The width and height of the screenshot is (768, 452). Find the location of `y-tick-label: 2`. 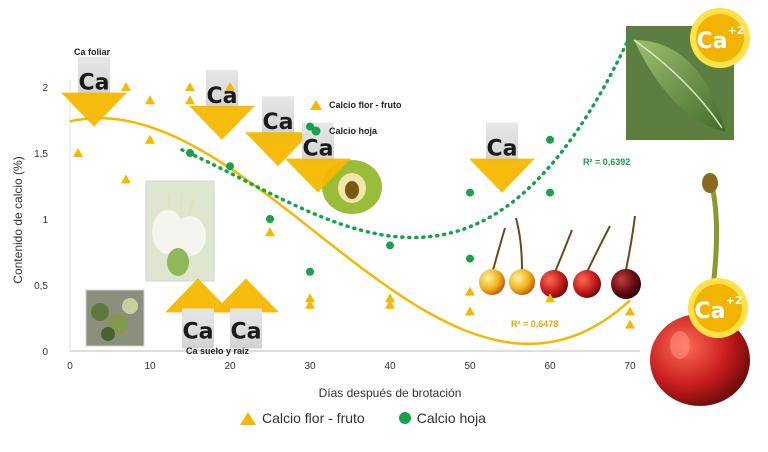

y-tick-label: 2 is located at coordinates (45, 88).